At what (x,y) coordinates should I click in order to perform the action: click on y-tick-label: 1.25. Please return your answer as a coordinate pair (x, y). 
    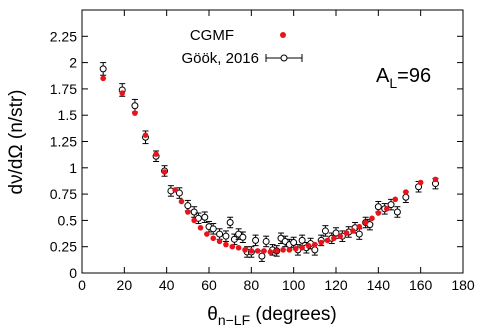
    Looking at the image, I should click on (63, 142).